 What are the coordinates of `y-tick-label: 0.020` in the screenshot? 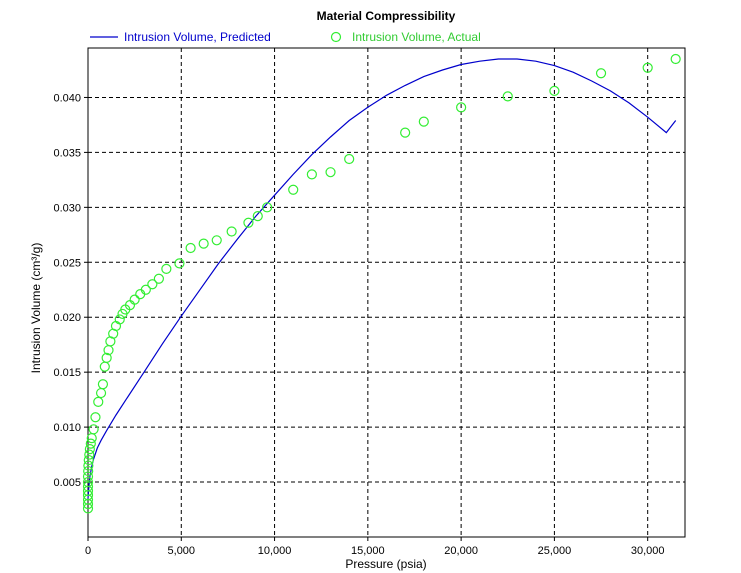 It's located at (67, 318).